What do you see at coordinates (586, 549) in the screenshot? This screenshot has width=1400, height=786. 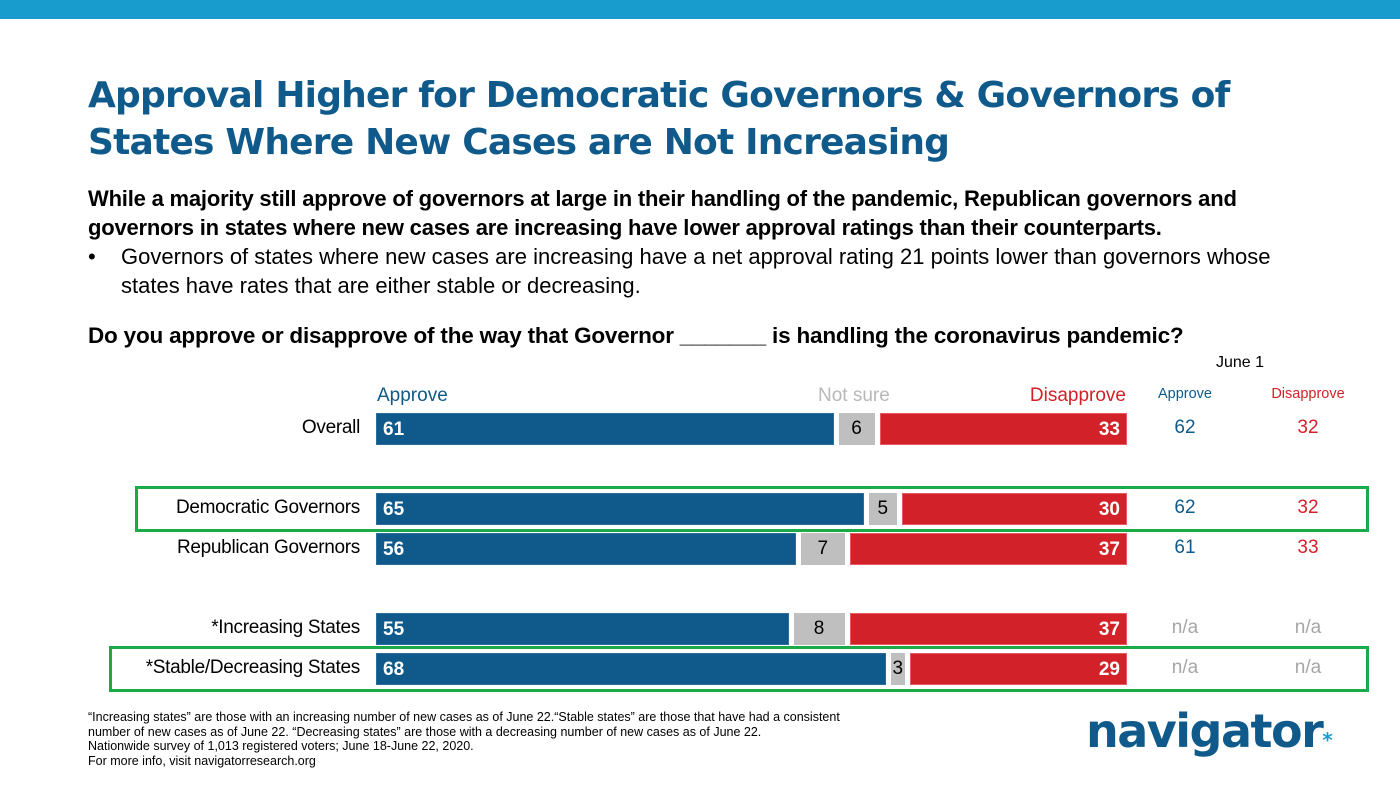 I see `bar-approve: 56` at bounding box center [586, 549].